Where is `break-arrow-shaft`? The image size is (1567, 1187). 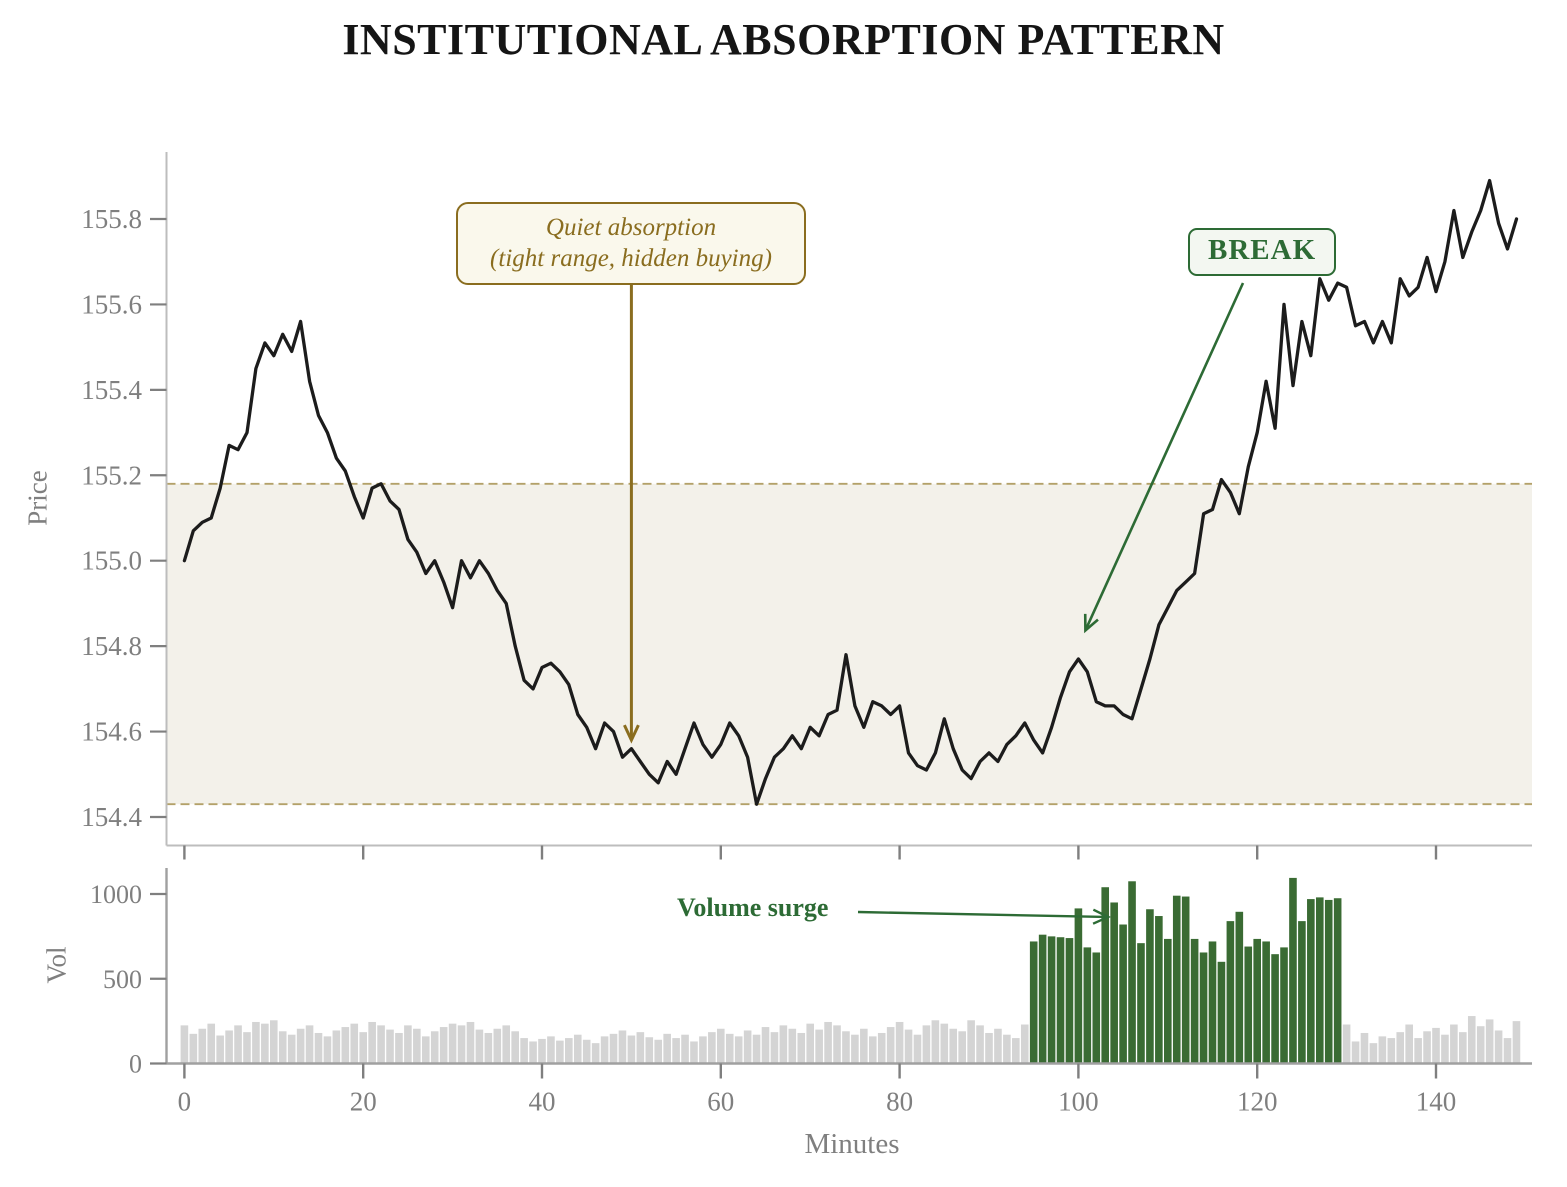 break-arrow-shaft is located at coordinates (1165, 455).